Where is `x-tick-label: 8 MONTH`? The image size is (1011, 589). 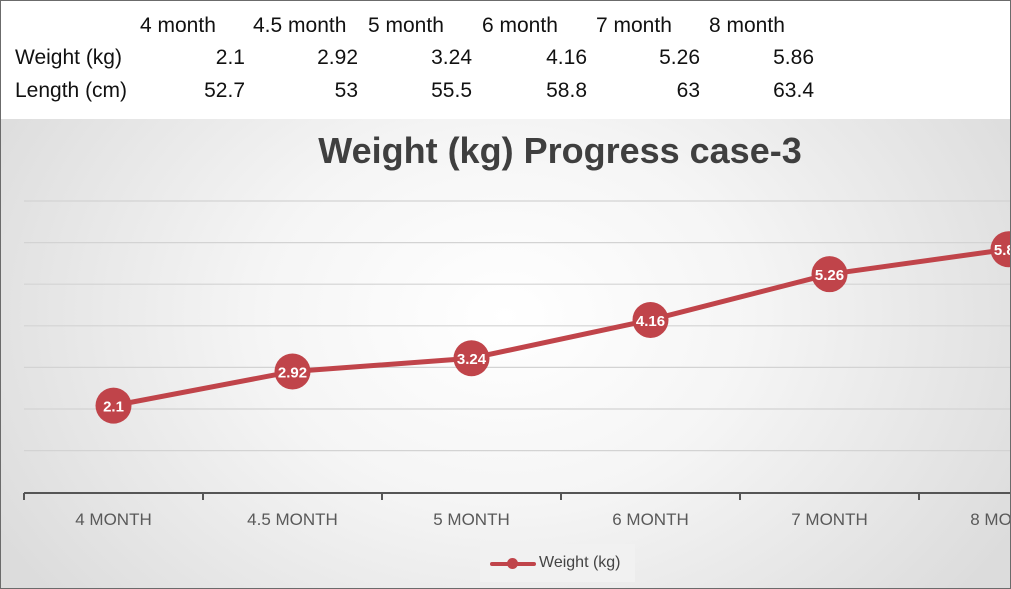 x-tick-label: 8 MONTH is located at coordinates (990, 519).